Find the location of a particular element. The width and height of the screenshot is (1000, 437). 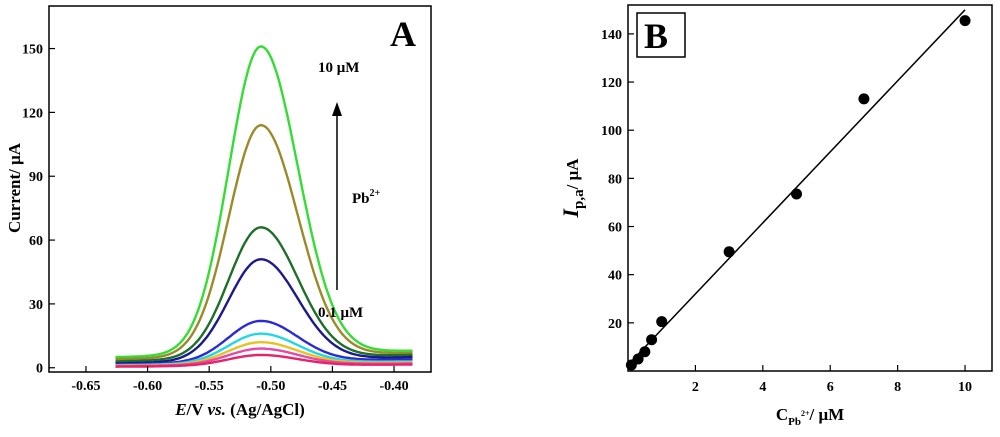

panel-b-y-ticks: 20 40 60 80 100 120 140 is located at coordinates (617, 180).